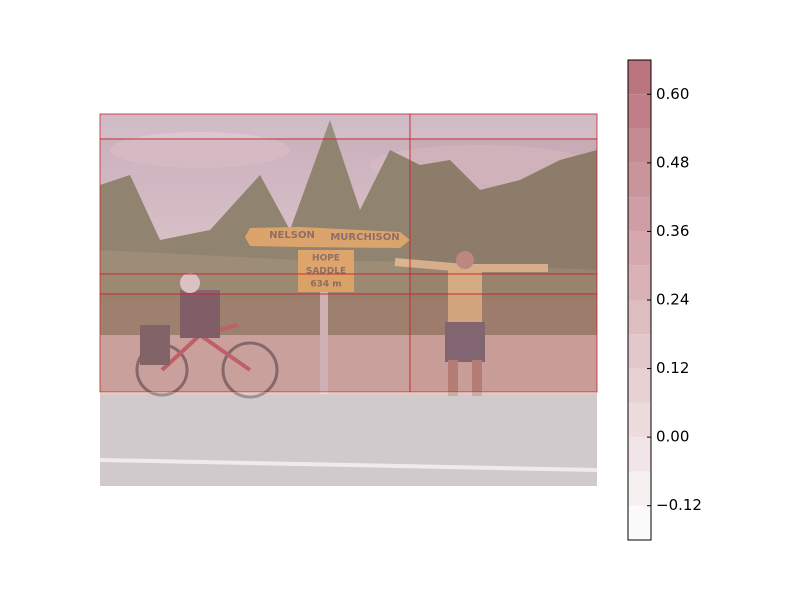  I want to click on colorbar-tick-label: −0.12, so click(679, 505).